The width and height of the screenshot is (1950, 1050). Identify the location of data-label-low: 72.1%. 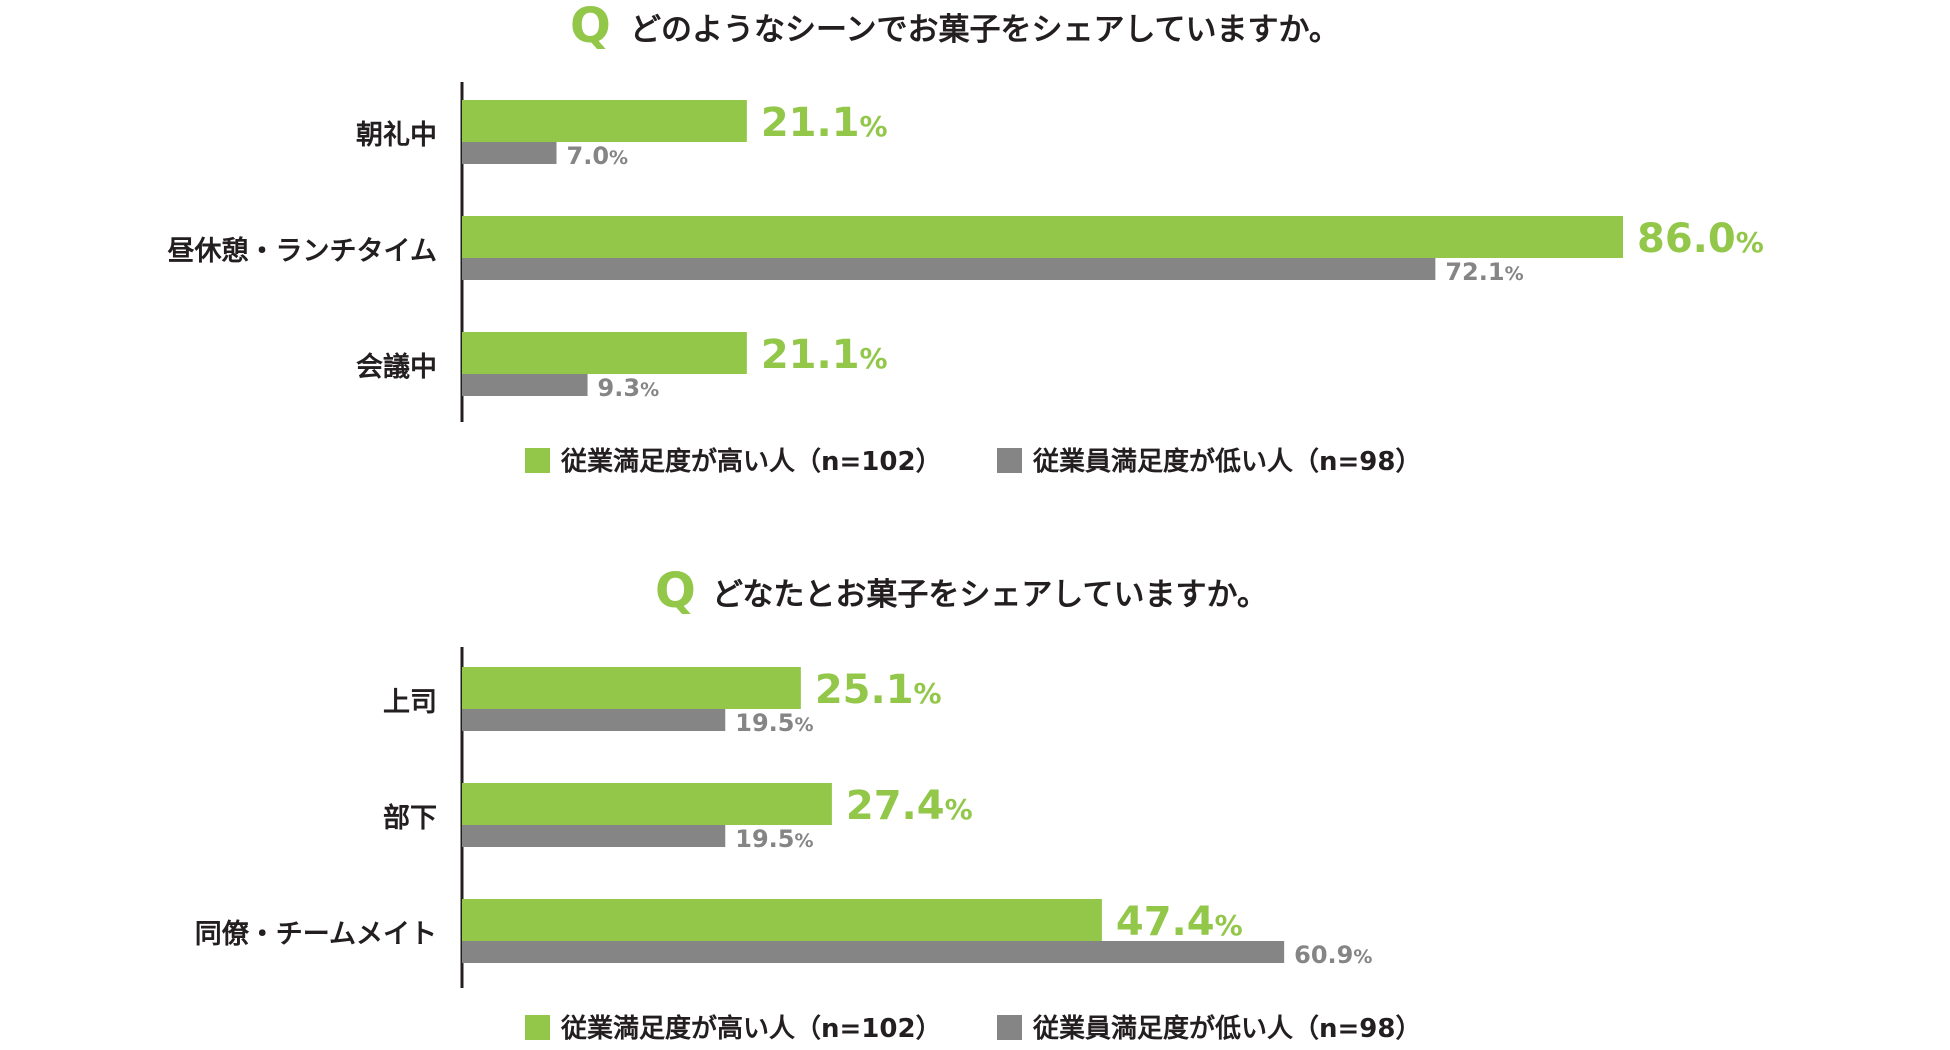
(1484, 272).